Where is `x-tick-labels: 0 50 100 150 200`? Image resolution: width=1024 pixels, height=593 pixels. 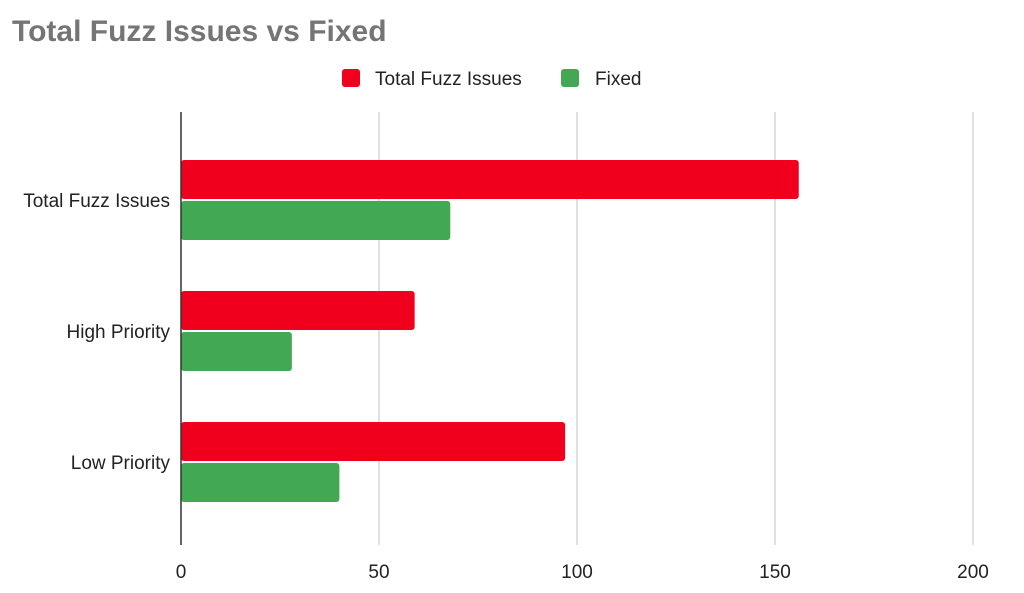 x-tick-labels: 0 50 100 150 200 is located at coordinates (582, 572).